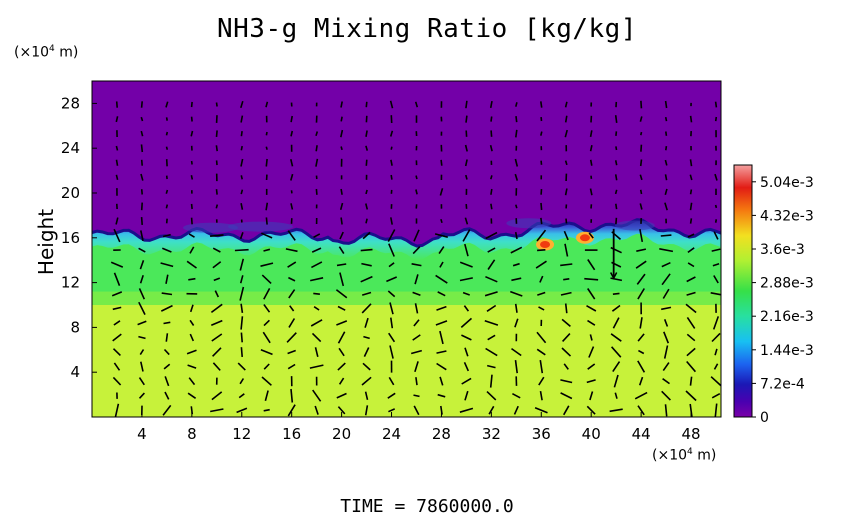 The height and width of the screenshot is (519, 854). Describe the element at coordinates (787, 284) in the screenshot. I see `colorbar-tick-label: 2.88e-3` at that location.